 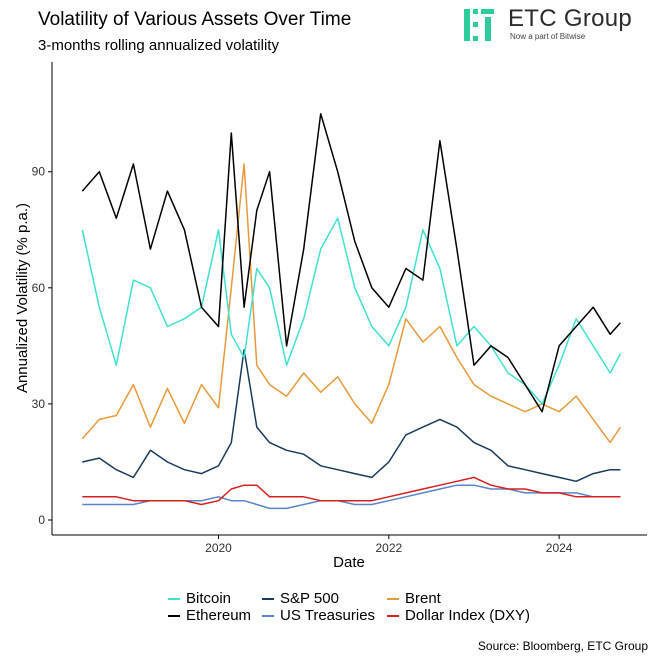 I want to click on x-axis-label: Date, so click(x=349, y=562).